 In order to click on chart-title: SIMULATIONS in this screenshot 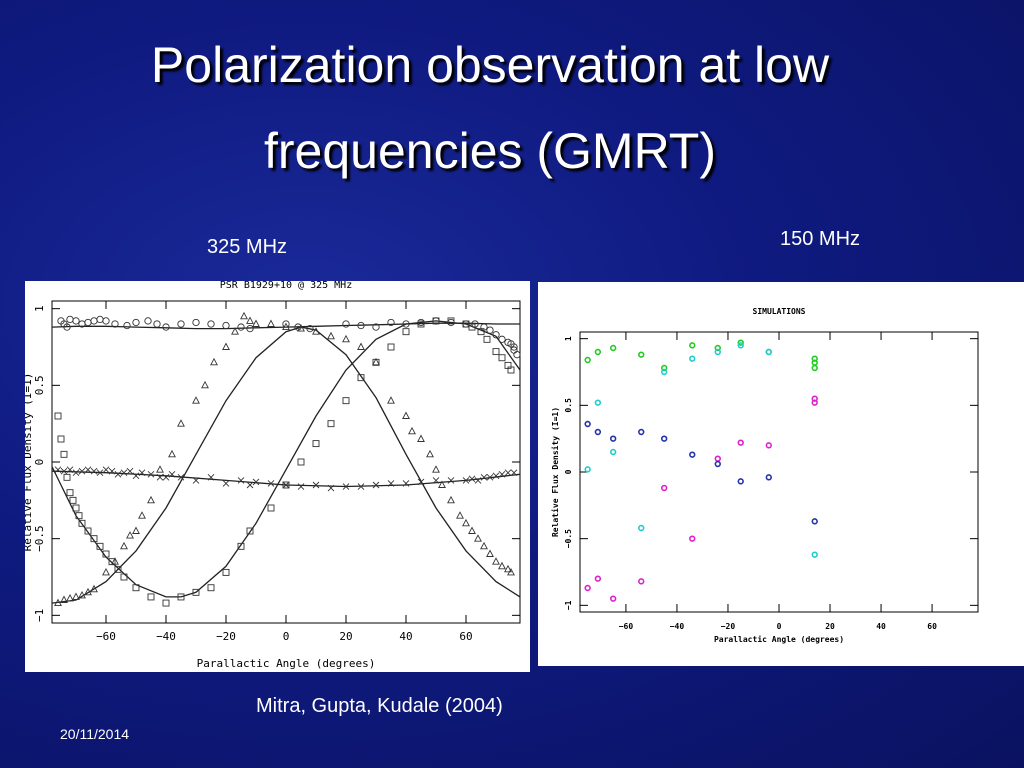, I will do `click(779, 311)`.